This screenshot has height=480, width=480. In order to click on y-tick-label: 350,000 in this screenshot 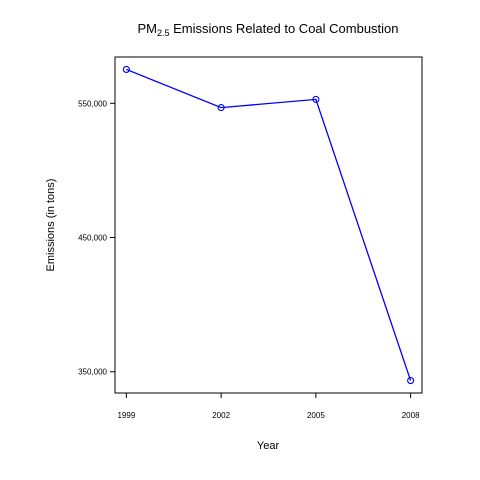, I will do `click(92, 372)`.